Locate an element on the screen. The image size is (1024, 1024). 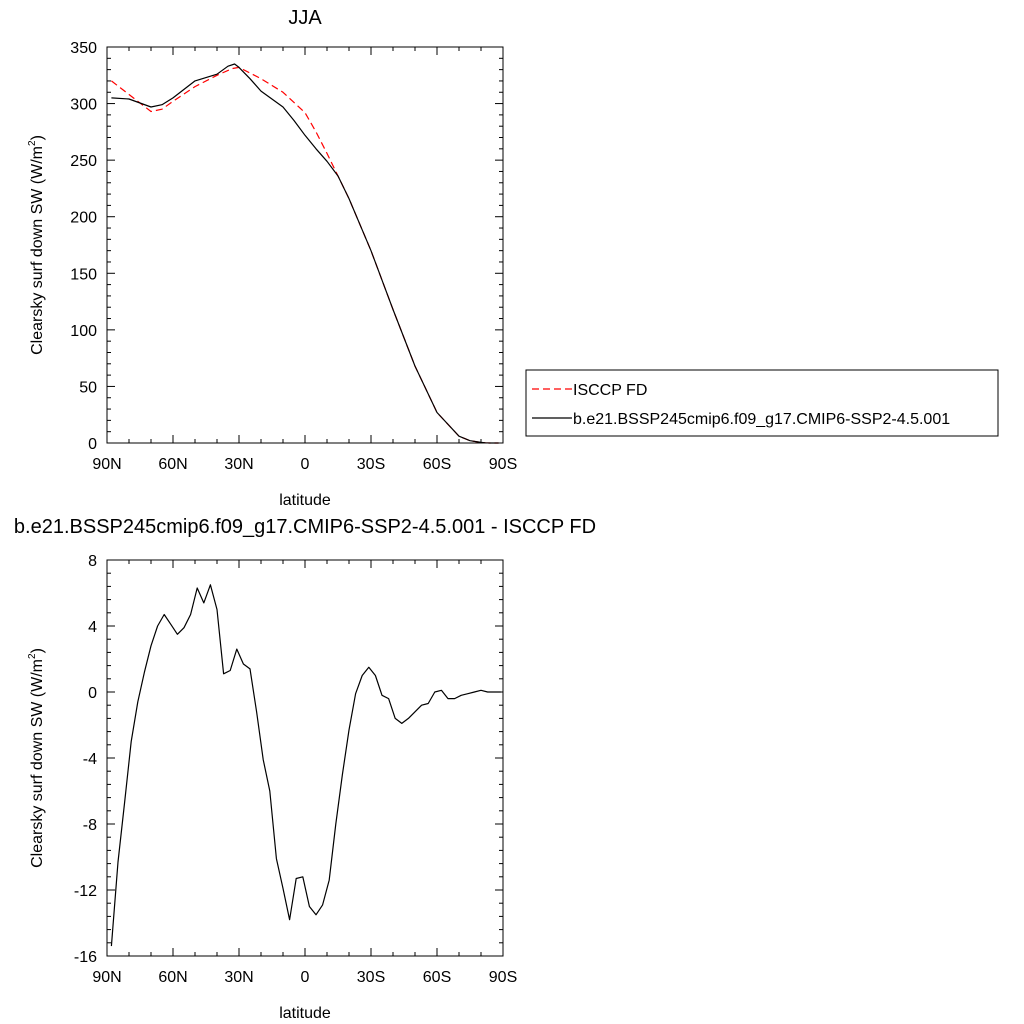
top-chart-title: JJA is located at coordinates (305, 18).